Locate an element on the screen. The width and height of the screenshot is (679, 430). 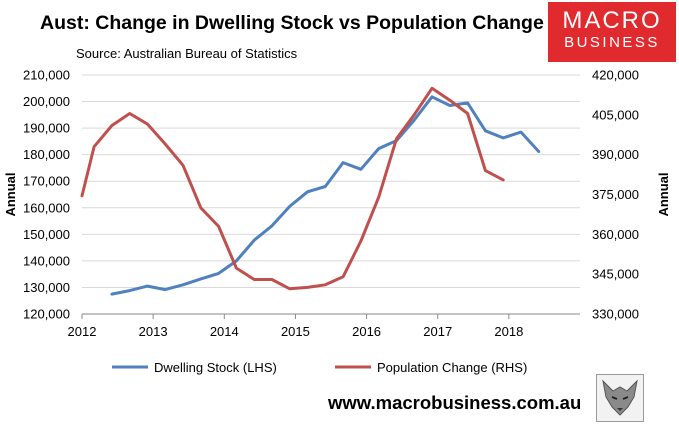
logo-line-1: MACRO is located at coordinates (612, 20).